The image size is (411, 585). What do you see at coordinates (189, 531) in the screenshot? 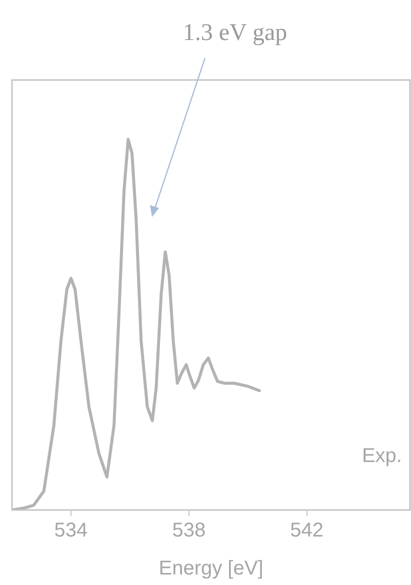
I see `x-tick-label: 538` at bounding box center [189, 531].